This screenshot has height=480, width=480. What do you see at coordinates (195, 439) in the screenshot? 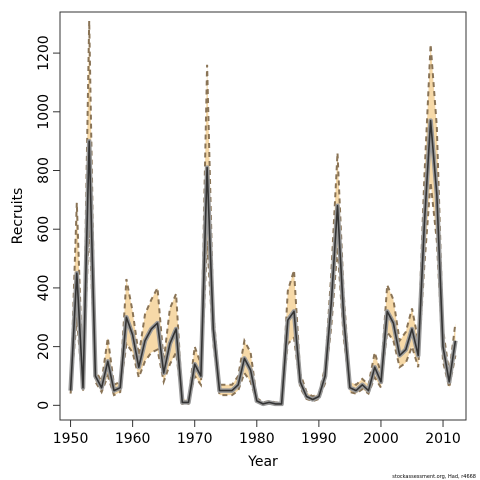
I see `x-tick-label: 1970` at bounding box center [195, 439].